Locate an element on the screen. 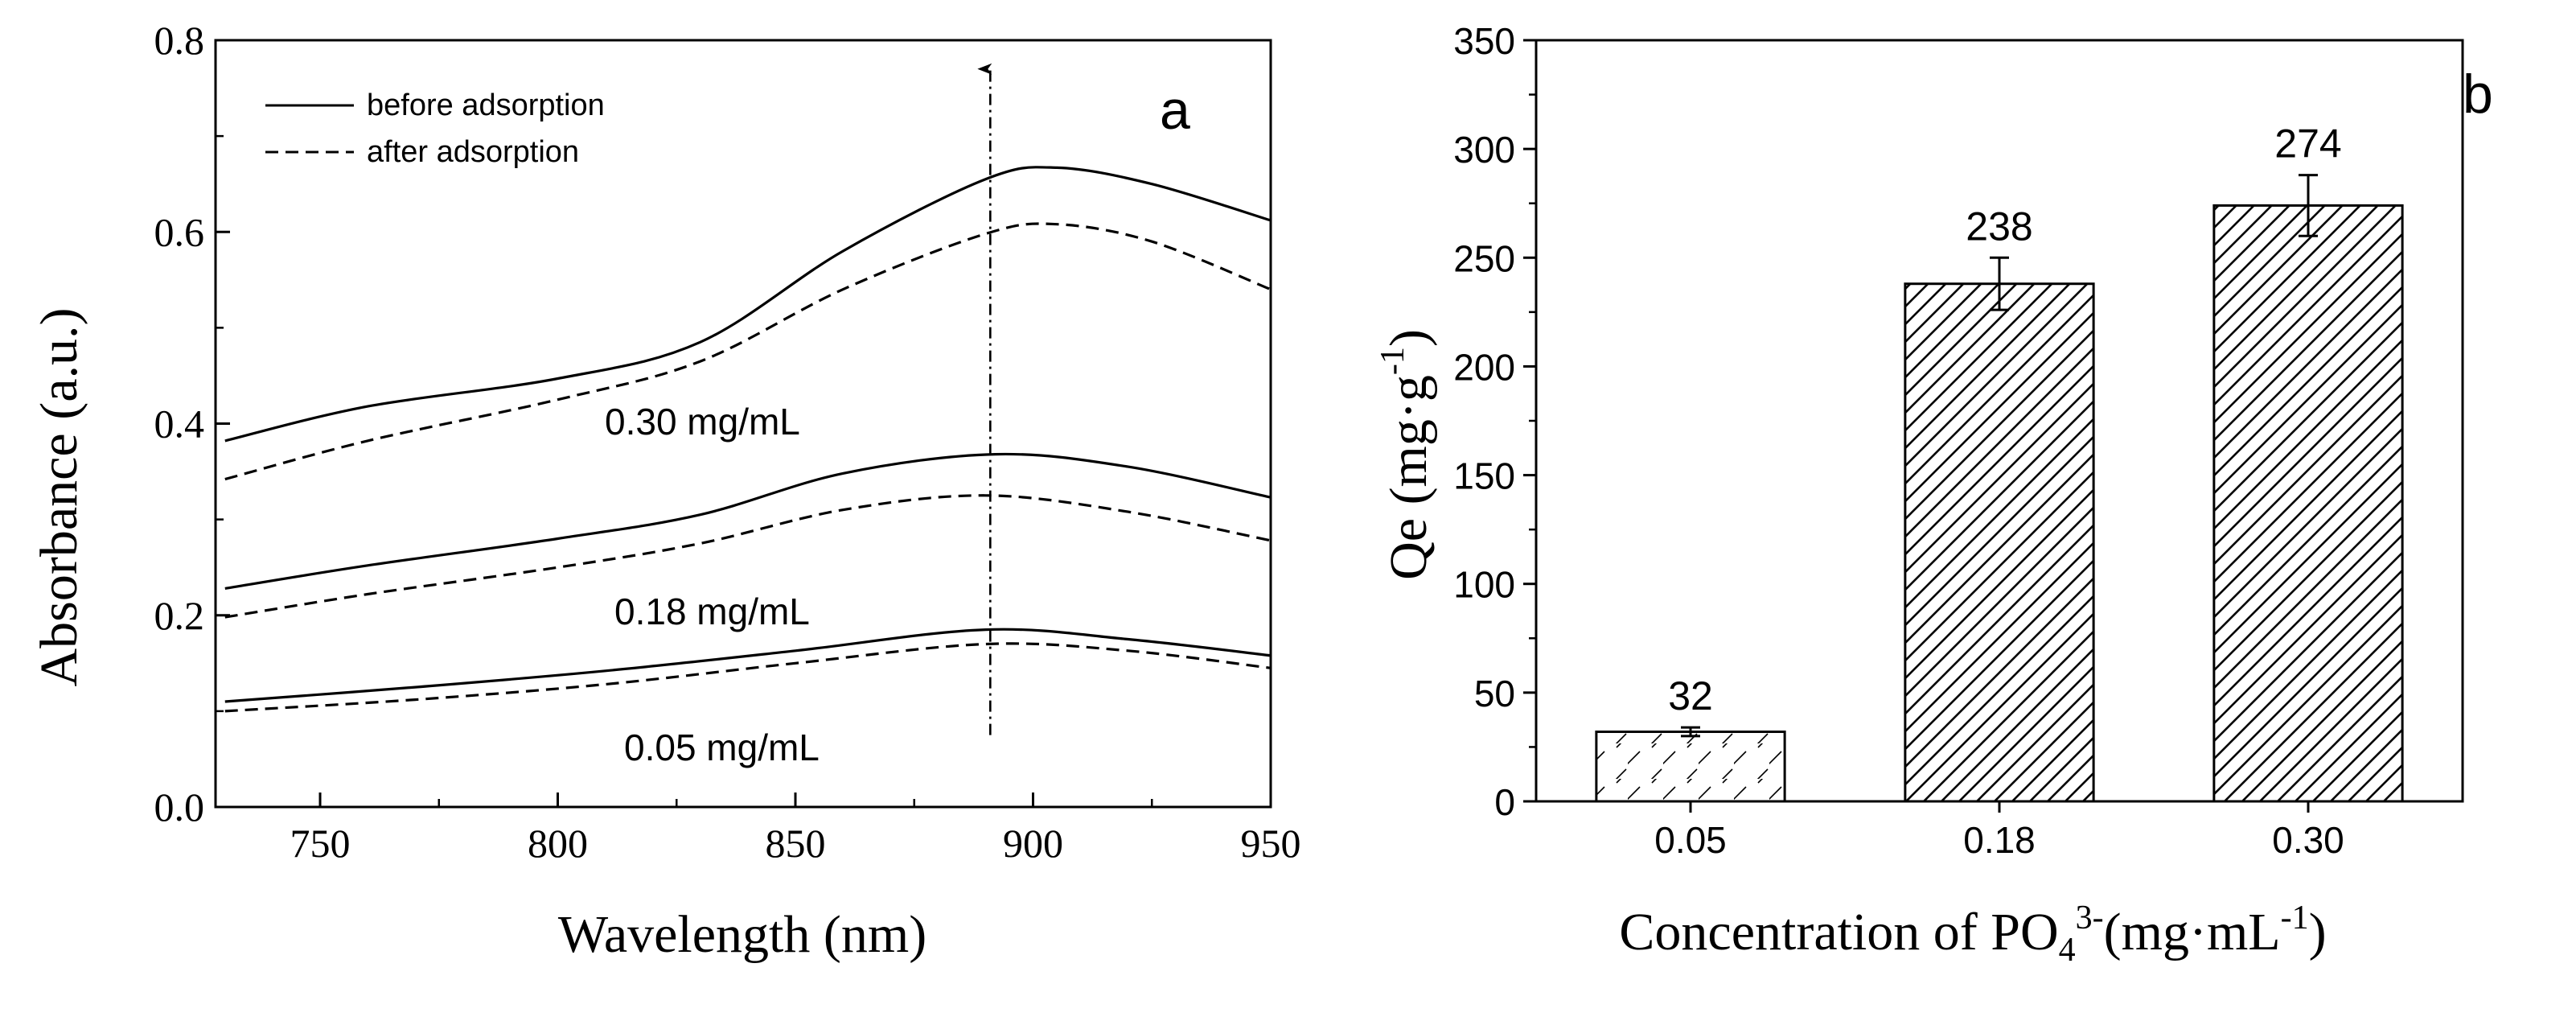 Image resolution: width=2576 pixels, height=1021 pixels. panel-b-ylabel: Qe (mg·g-1) is located at coordinates (1406, 455).